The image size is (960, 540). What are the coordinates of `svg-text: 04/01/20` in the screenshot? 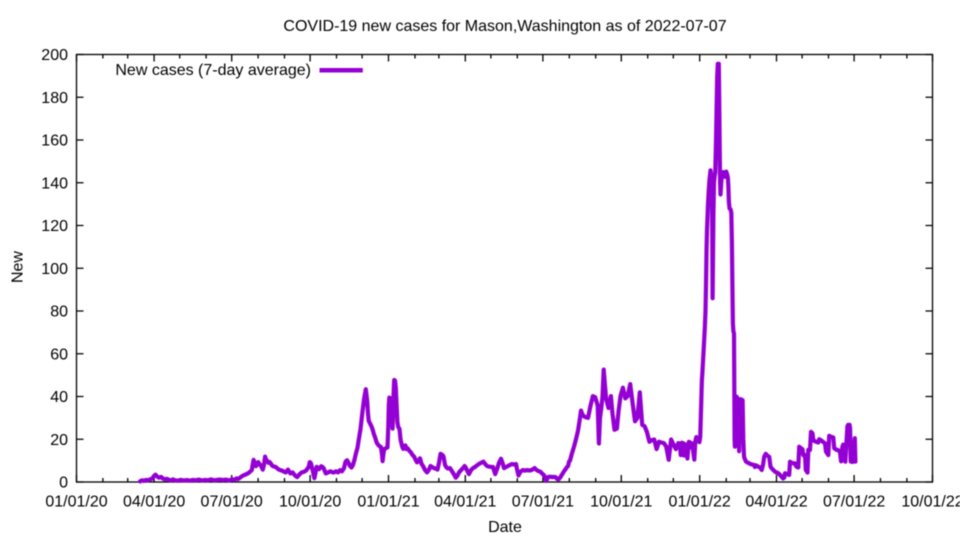 It's located at (154, 502).